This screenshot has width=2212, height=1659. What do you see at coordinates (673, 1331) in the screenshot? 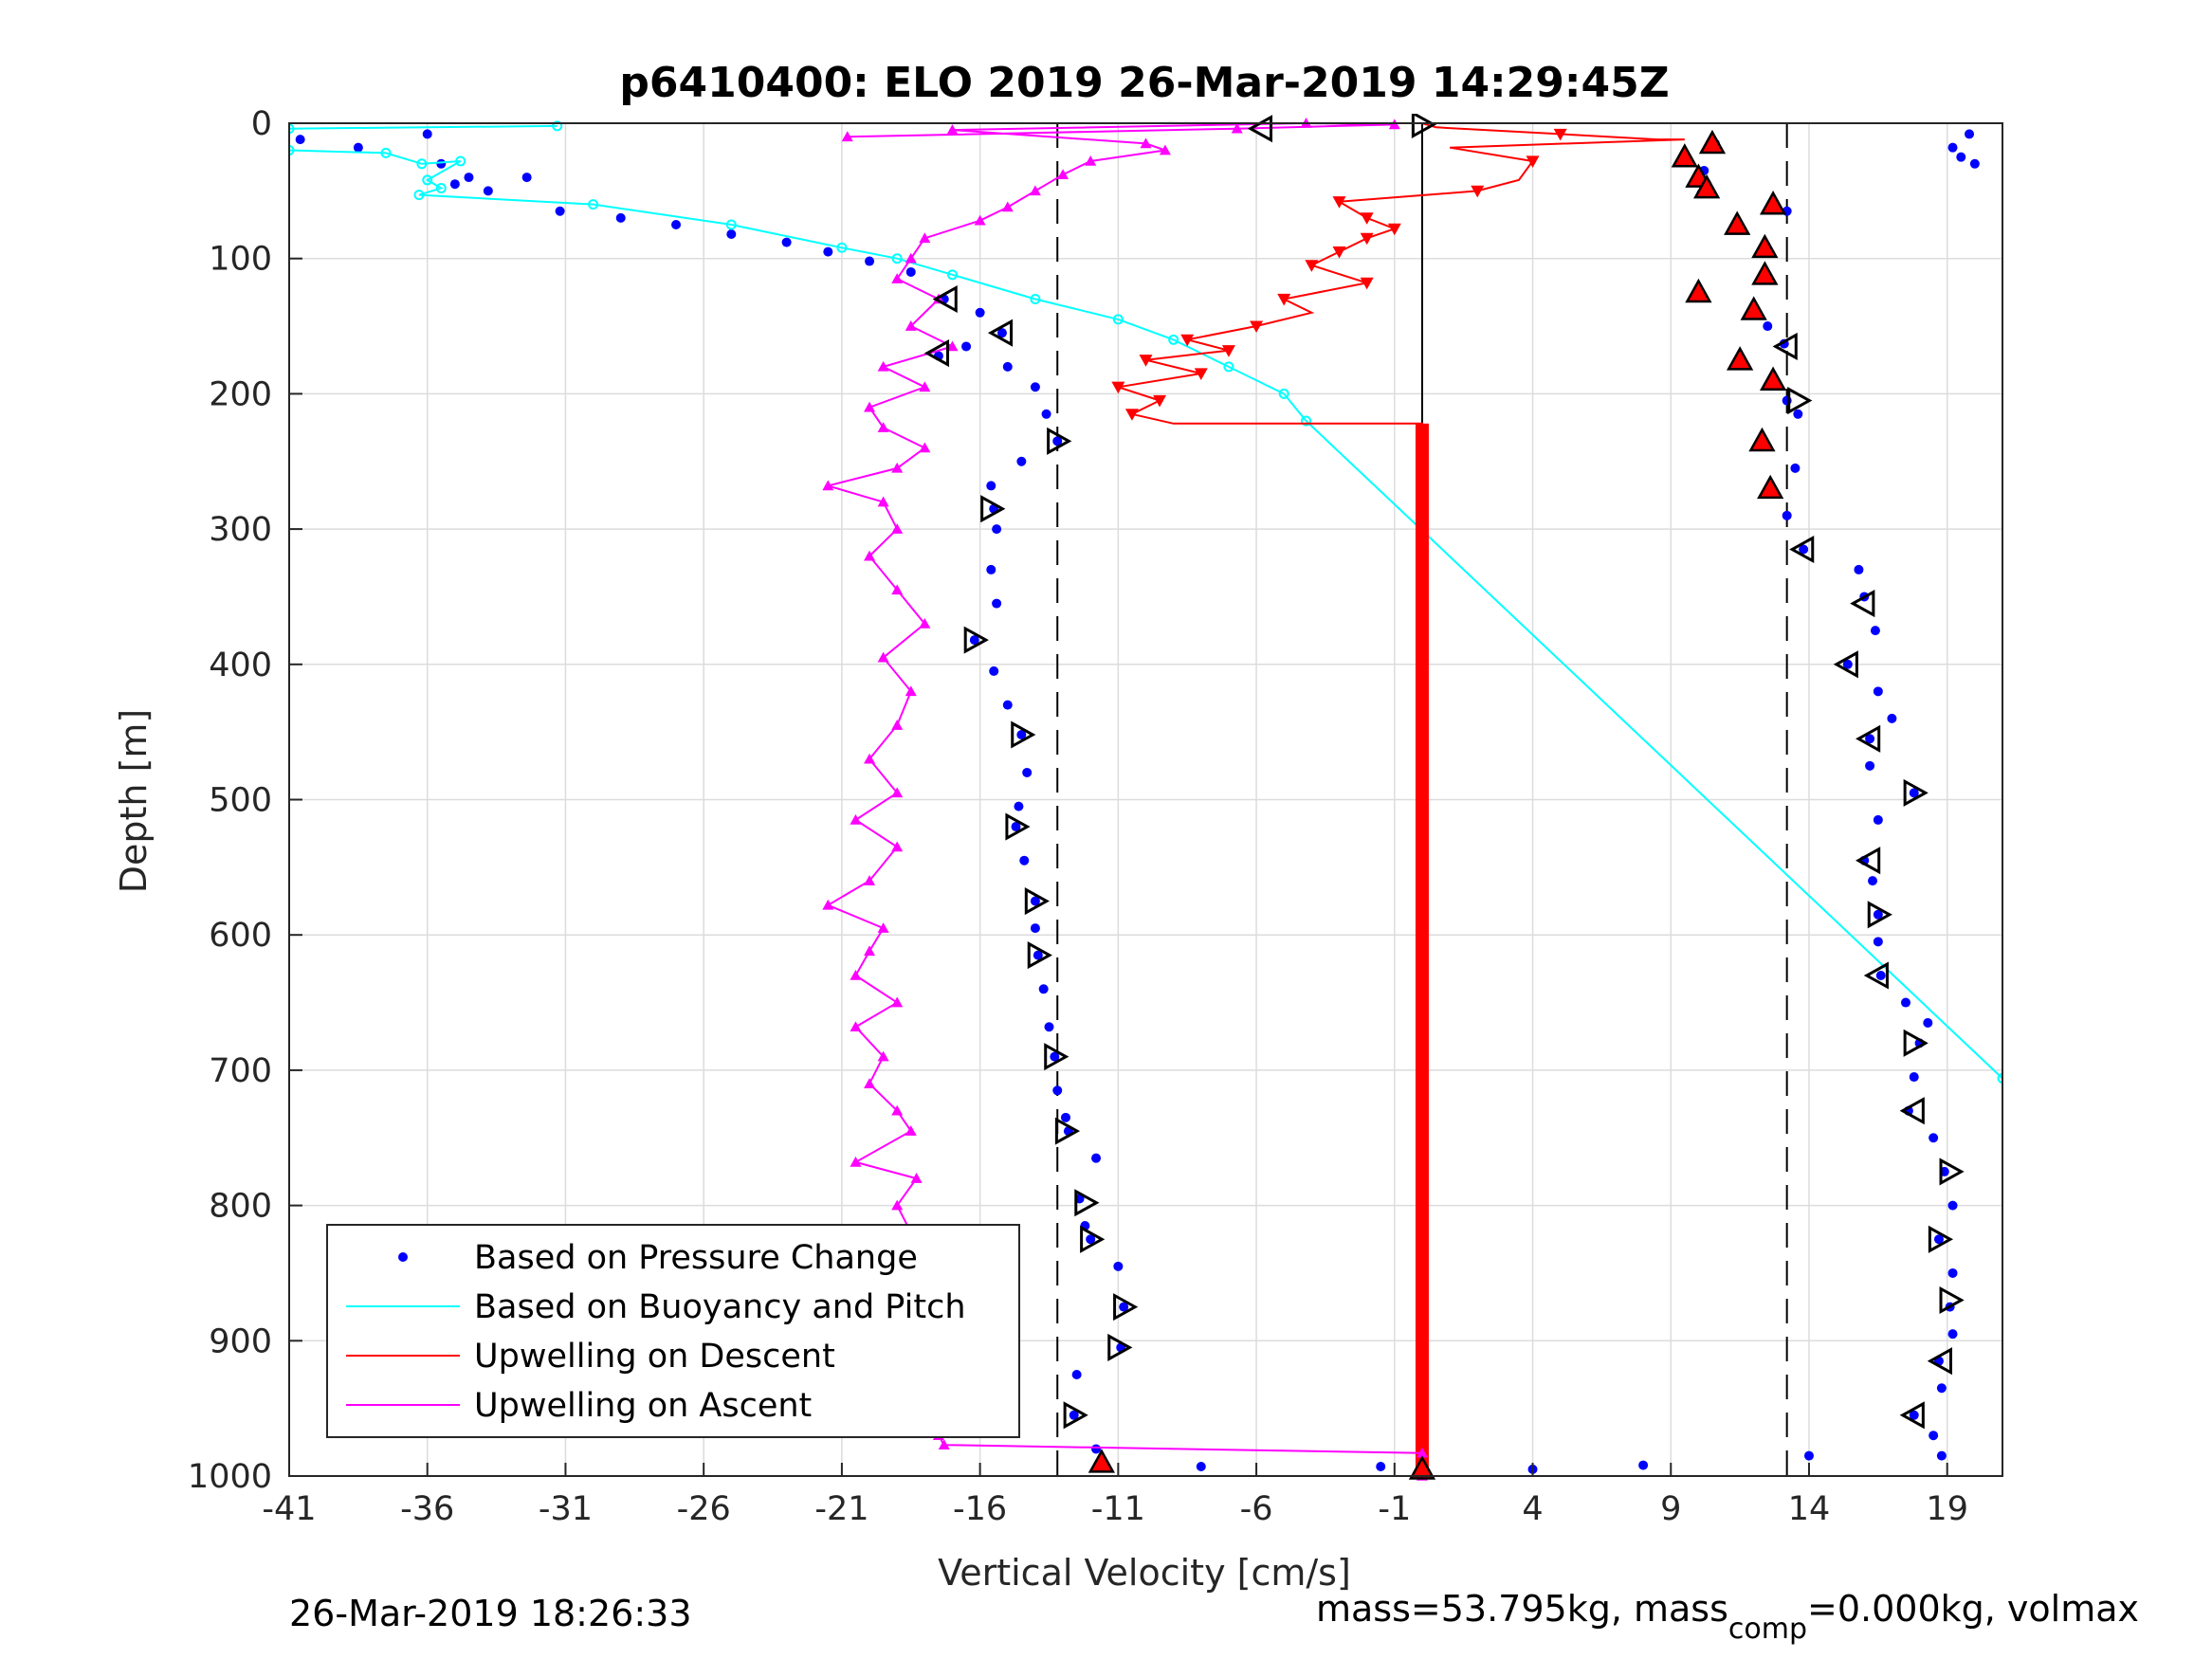
I see `legend-box` at bounding box center [673, 1331].